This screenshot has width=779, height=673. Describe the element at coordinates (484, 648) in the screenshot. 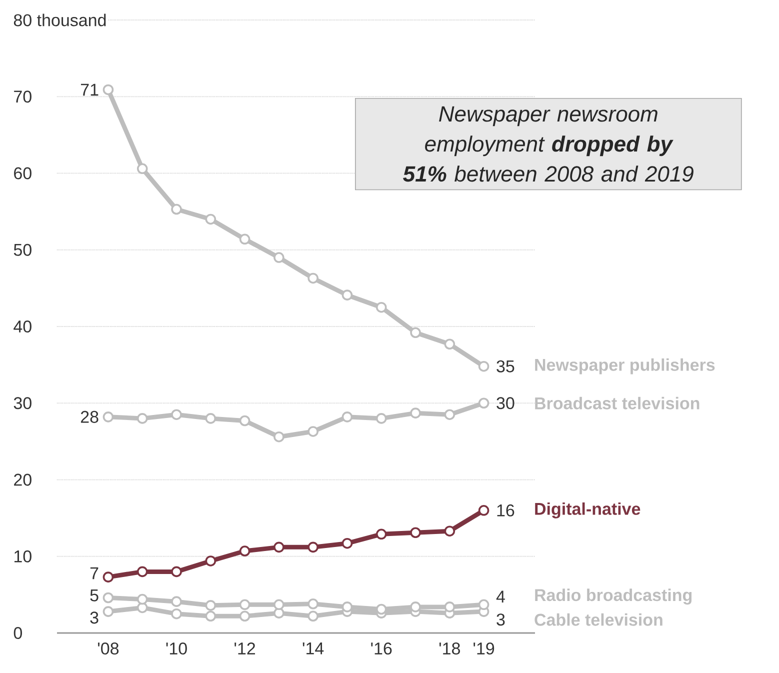

I see `x-tick-label: '19` at that location.